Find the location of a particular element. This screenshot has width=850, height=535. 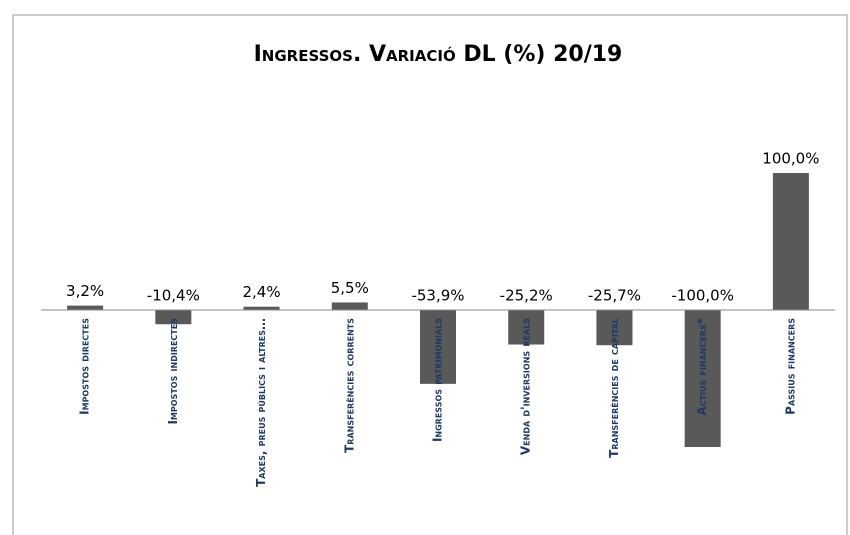

chart-title: Ingressos. Variació DL (%) 20/19 is located at coordinates (438, 54).